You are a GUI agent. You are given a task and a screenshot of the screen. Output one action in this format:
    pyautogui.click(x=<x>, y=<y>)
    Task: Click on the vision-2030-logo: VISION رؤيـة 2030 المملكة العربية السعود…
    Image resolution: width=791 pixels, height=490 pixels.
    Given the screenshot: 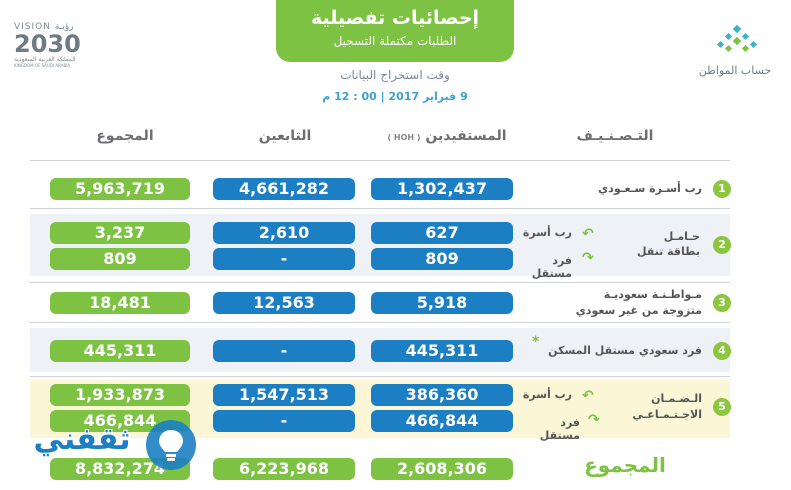 What is the action you would take?
    pyautogui.click(x=49, y=45)
    